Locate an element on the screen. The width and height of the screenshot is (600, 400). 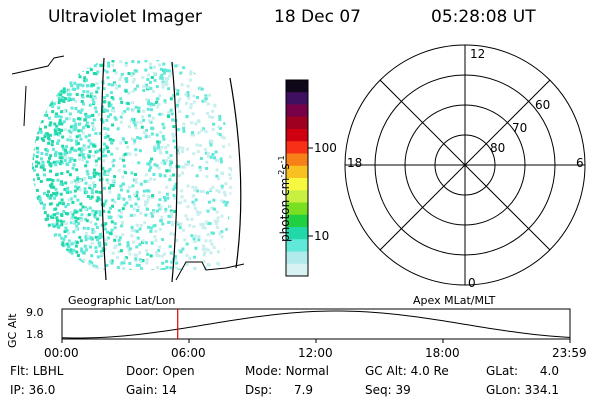
footer-mode: Mode: Normal is located at coordinates (287, 371).